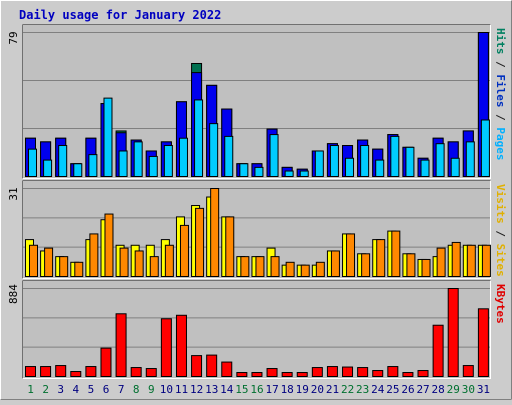 This screenshot has width=512, height=405. What do you see at coordinates (500, 41) in the screenshot?
I see `top-legend-part: Hits` at bounding box center [500, 41].